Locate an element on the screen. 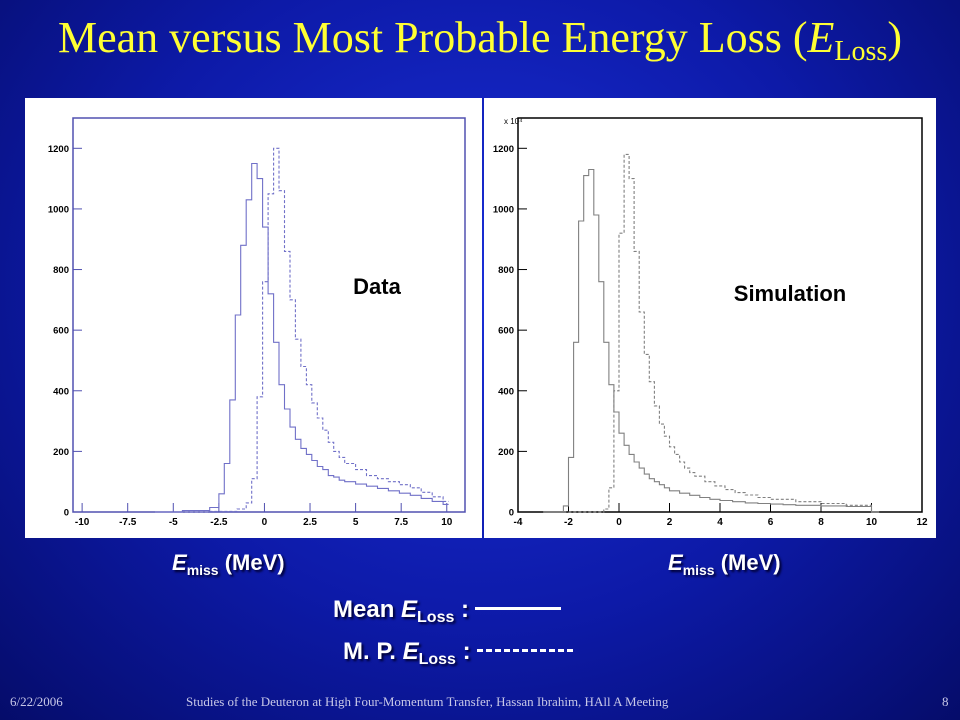 This screenshot has height=720, width=960. simulation-x-tick-label: -4 is located at coordinates (518, 522).